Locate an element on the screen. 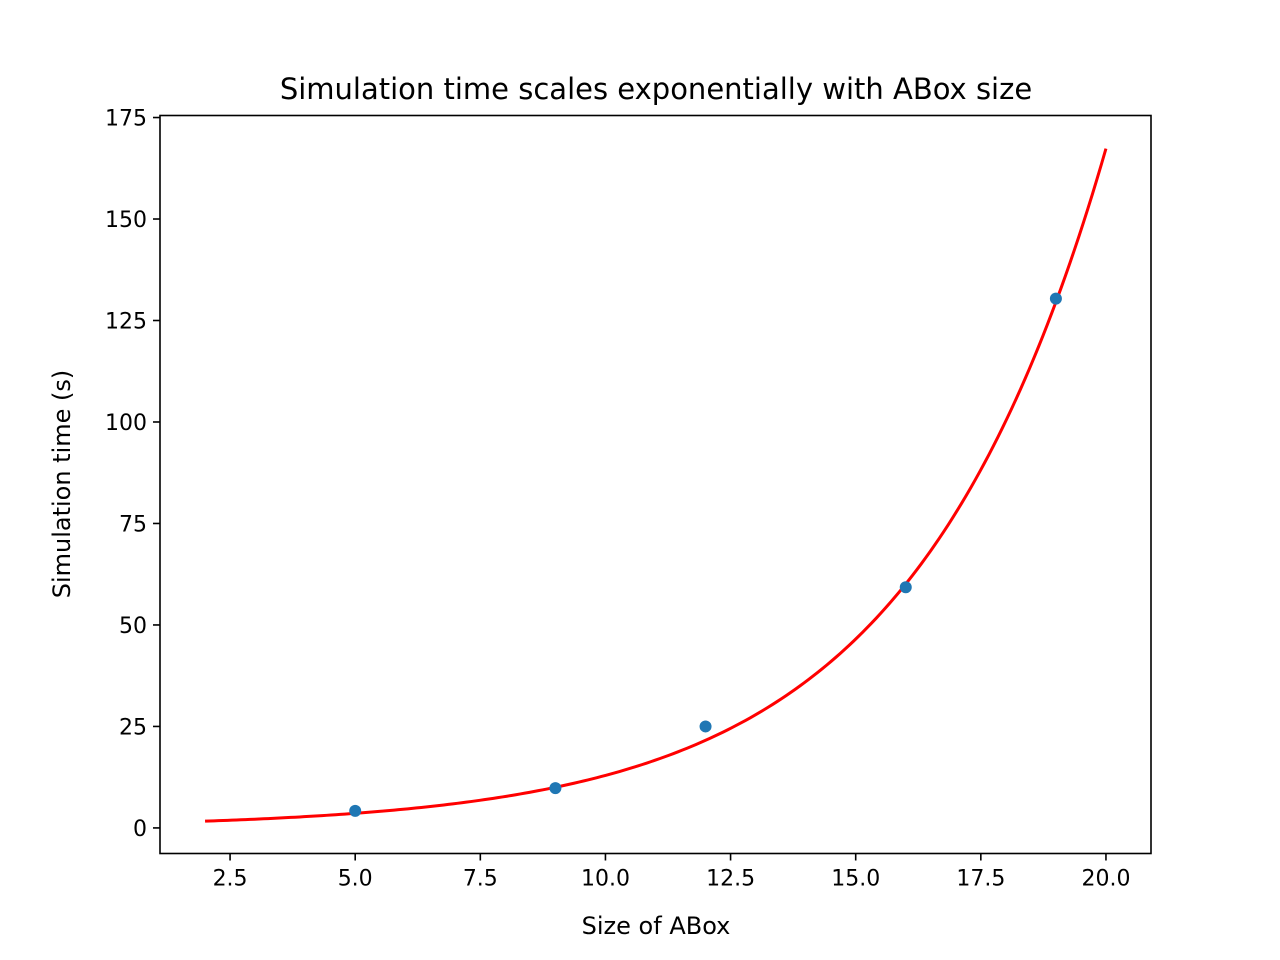  x-tick-label: 17.5 is located at coordinates (980, 879).